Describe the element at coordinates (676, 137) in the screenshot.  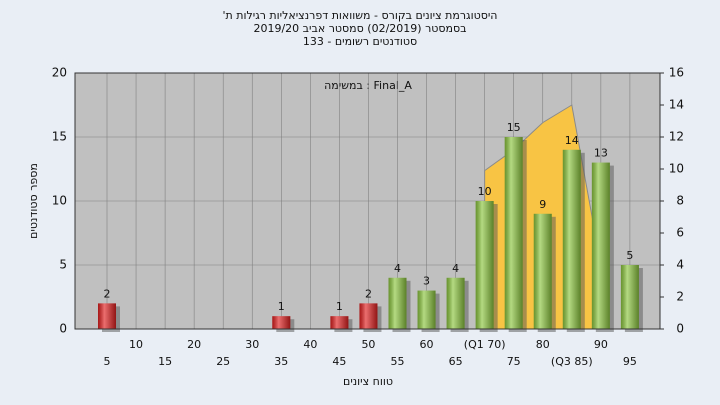
I see `y2-tick-label: 12` at that location.